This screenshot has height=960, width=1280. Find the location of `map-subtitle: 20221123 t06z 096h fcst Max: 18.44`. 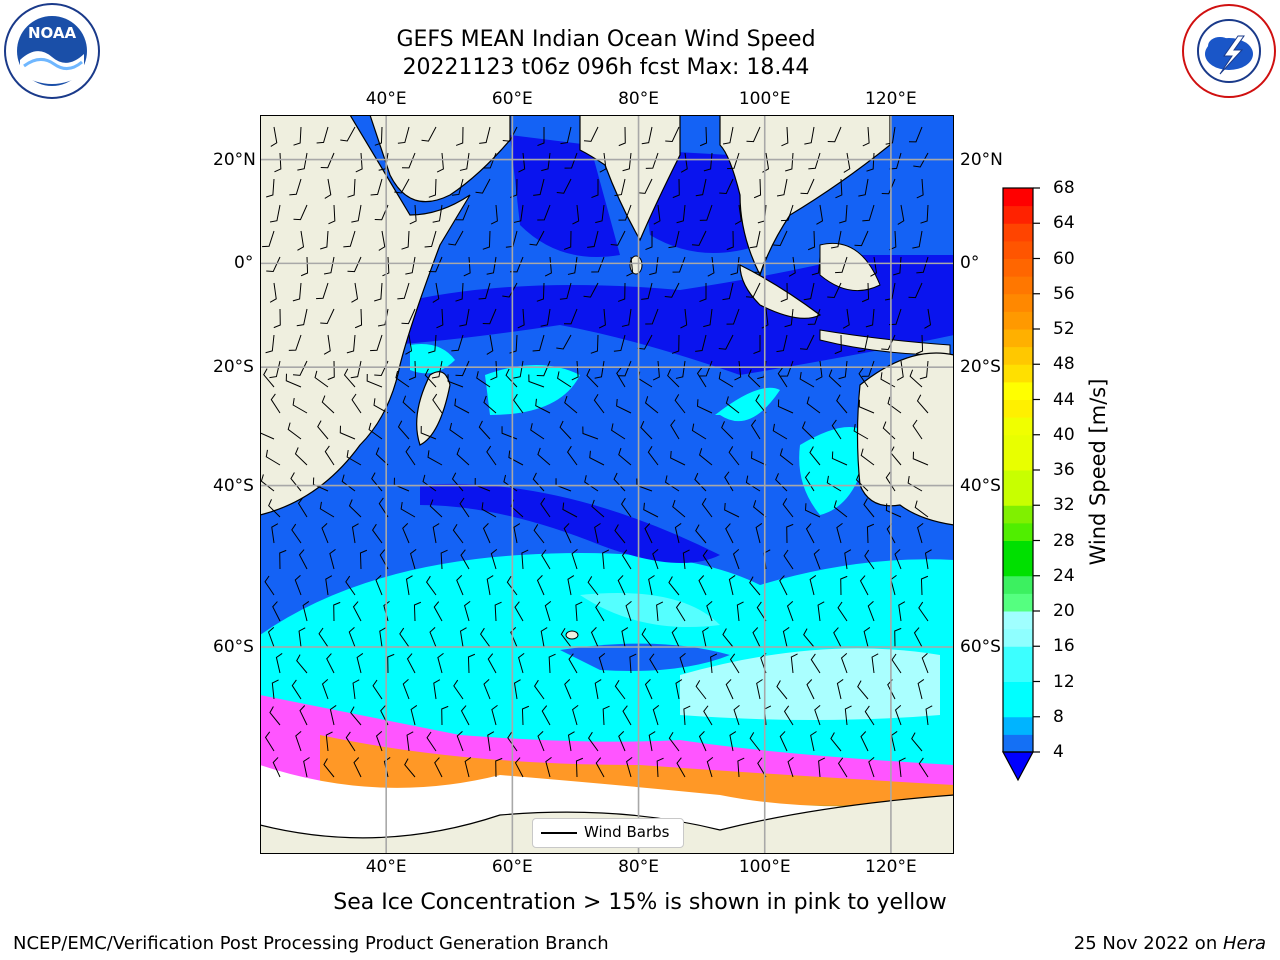

map-subtitle: 20221123 t06z 096h fcst Max: 18.44 is located at coordinates (606, 67).